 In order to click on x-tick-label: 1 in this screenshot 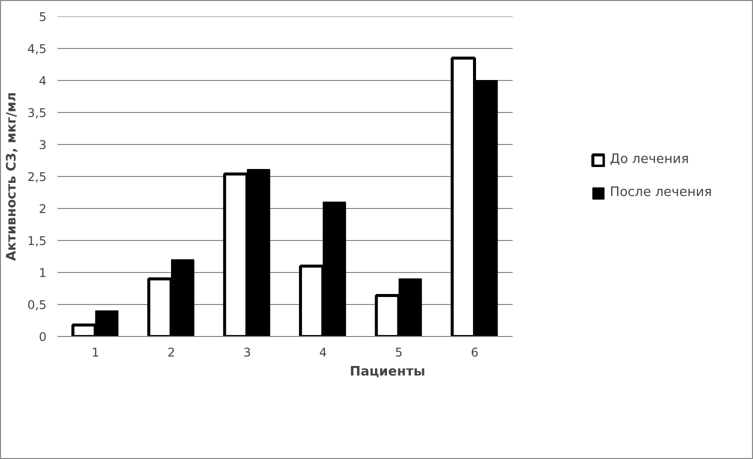, I will do `click(96, 353)`.